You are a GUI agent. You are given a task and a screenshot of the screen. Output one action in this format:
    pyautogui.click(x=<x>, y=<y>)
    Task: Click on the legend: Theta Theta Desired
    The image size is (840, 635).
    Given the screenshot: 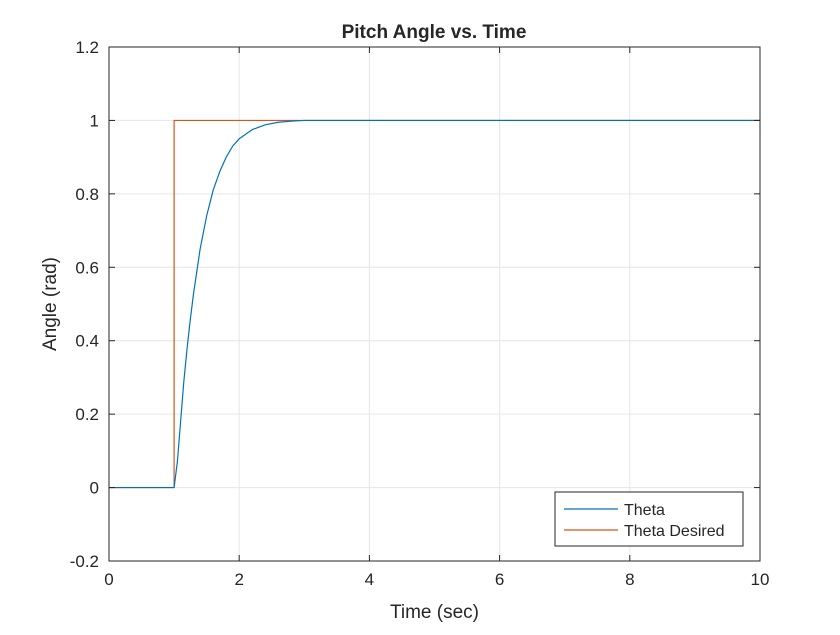 What is the action you would take?
    pyautogui.click(x=649, y=519)
    